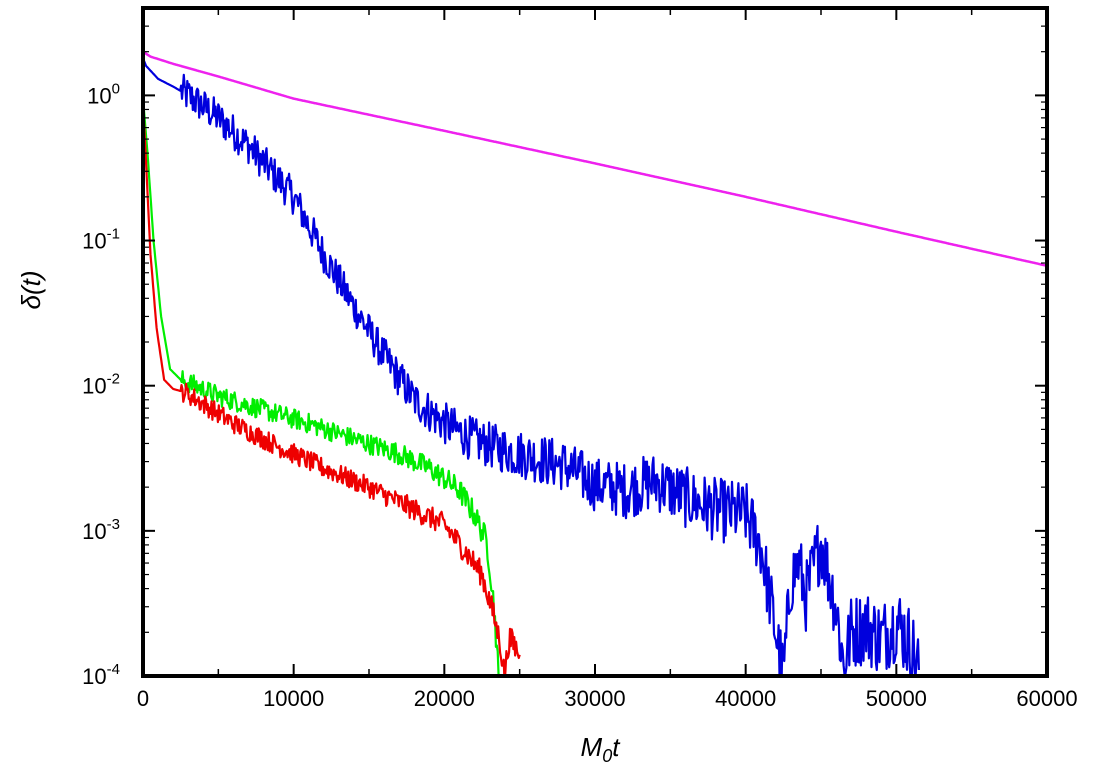  I want to click on y-tick-exp: -2, so click(113, 379).